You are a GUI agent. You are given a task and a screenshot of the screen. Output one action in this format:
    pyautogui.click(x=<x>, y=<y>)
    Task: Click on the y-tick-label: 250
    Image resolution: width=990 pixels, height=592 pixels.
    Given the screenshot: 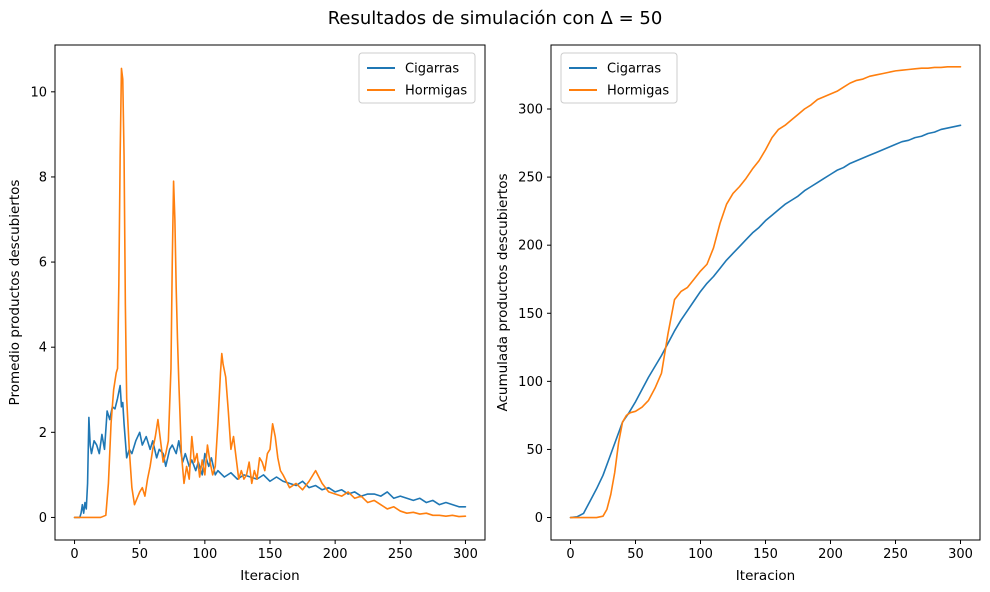 What is the action you would take?
    pyautogui.click(x=530, y=178)
    